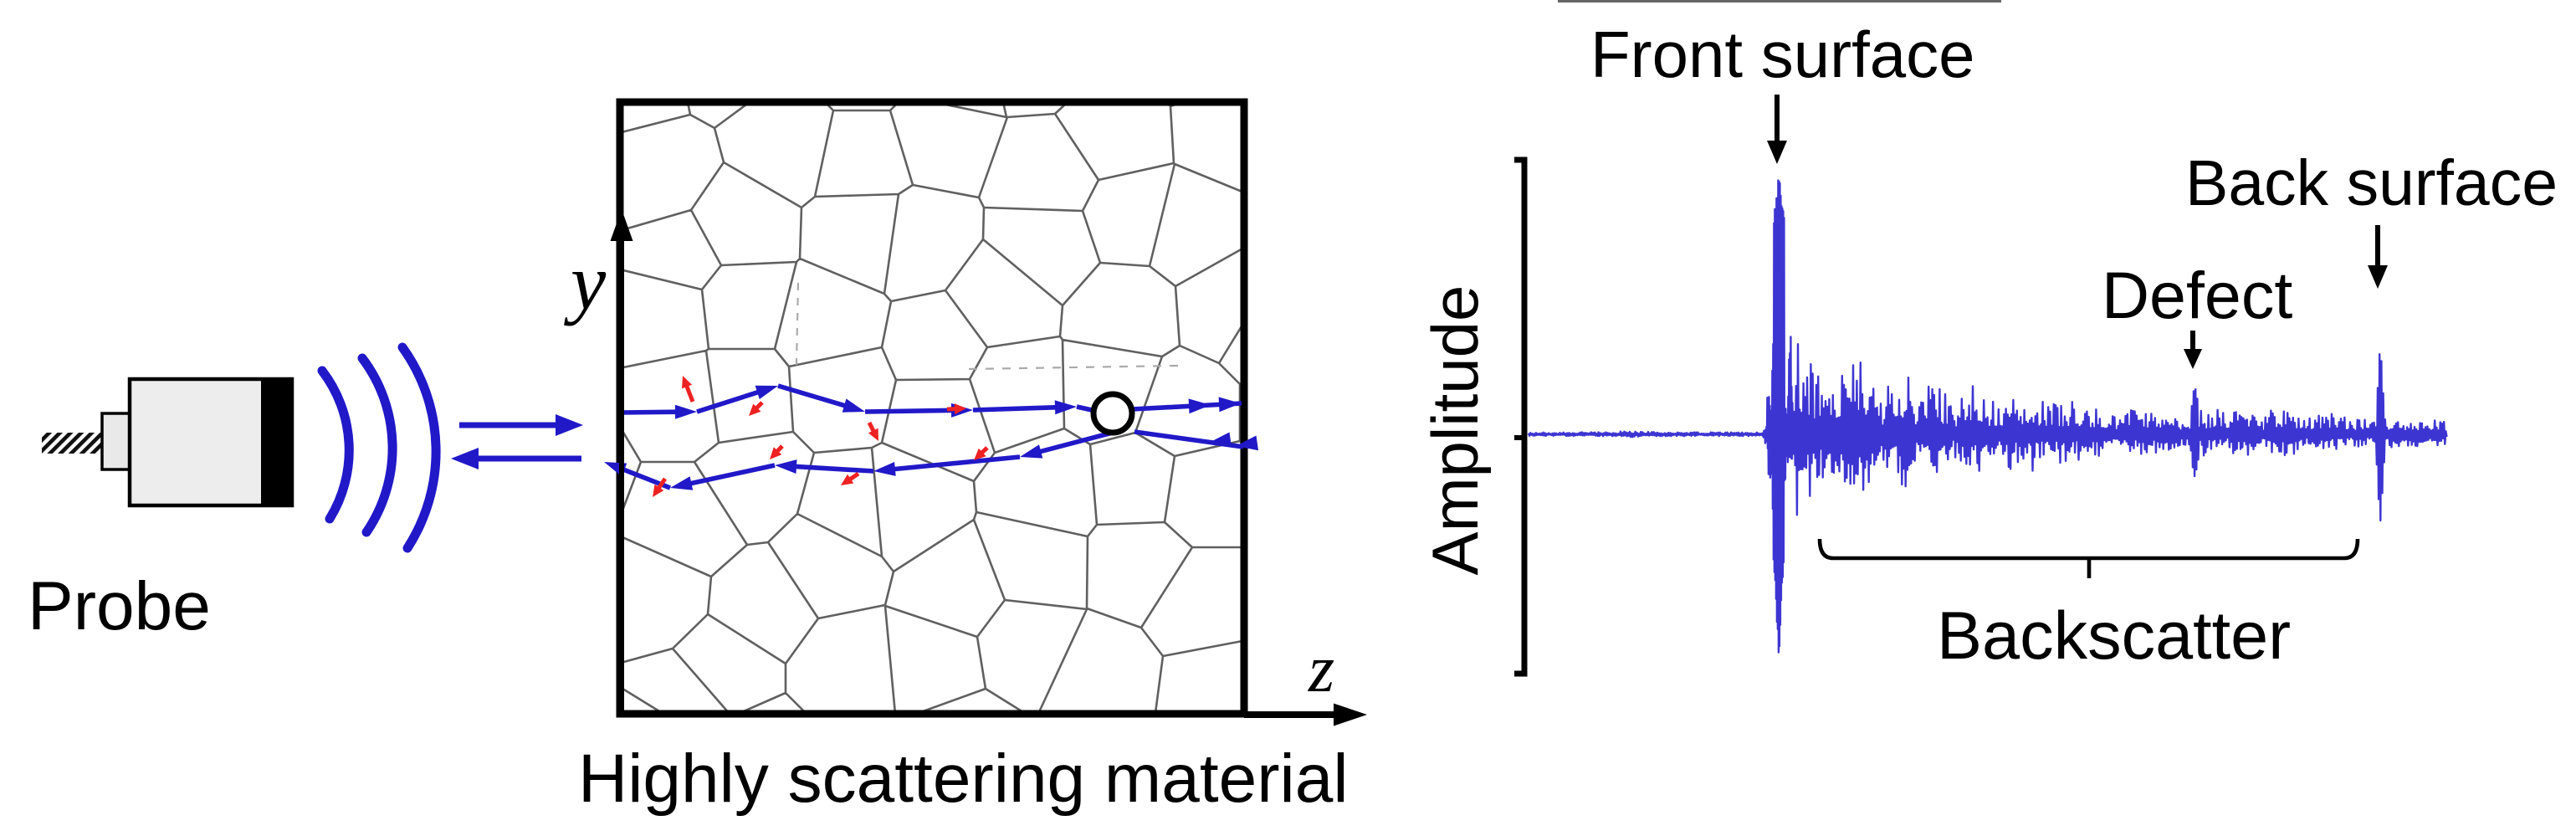 This screenshot has height=836, width=2576. Describe the element at coordinates (1455, 430) in the screenshot. I see `svg-text: Amplitude` at that location.